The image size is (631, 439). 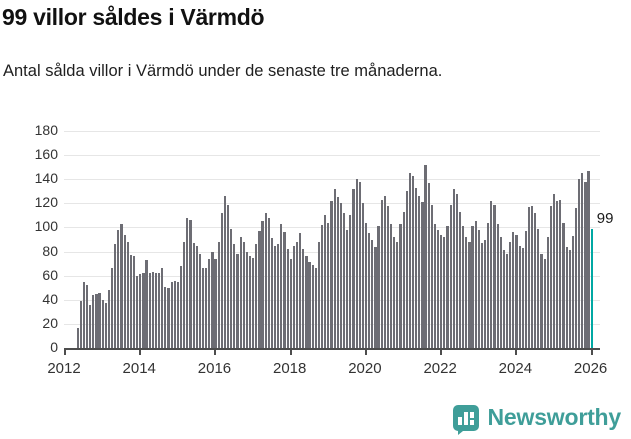 What do you see at coordinates (327, 373) in the screenshot?
I see `x-axis-labels: 2012 2014 2016 2018 2020 2022 2024 2026` at bounding box center [327, 373].